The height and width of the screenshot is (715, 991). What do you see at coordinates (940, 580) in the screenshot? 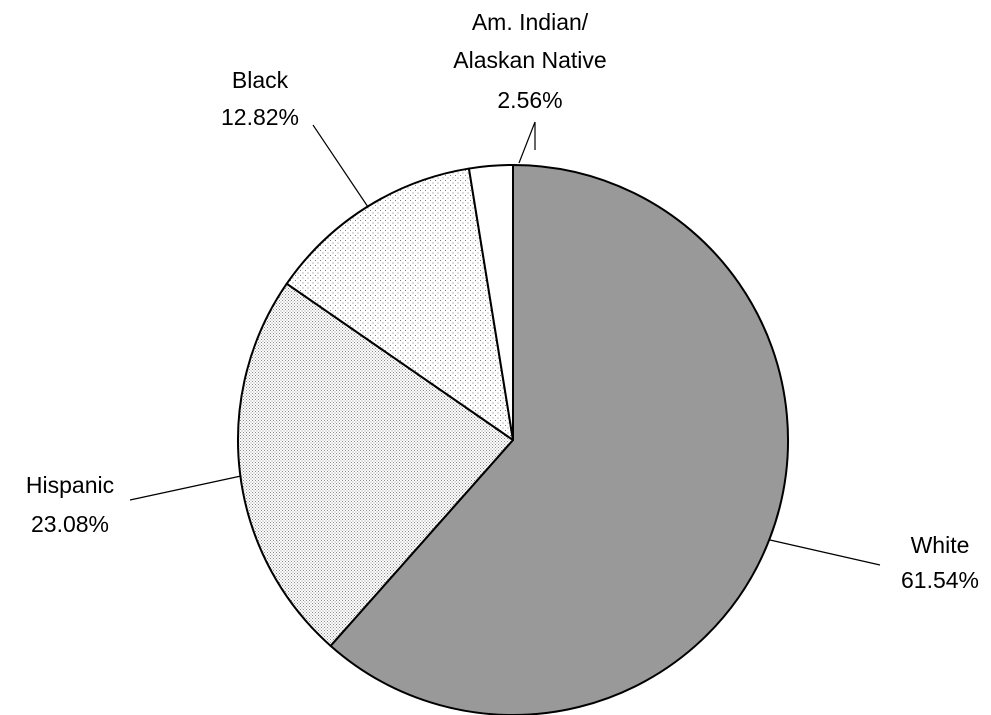
I see `slice-value-label-white: 61.54%` at bounding box center [940, 580].